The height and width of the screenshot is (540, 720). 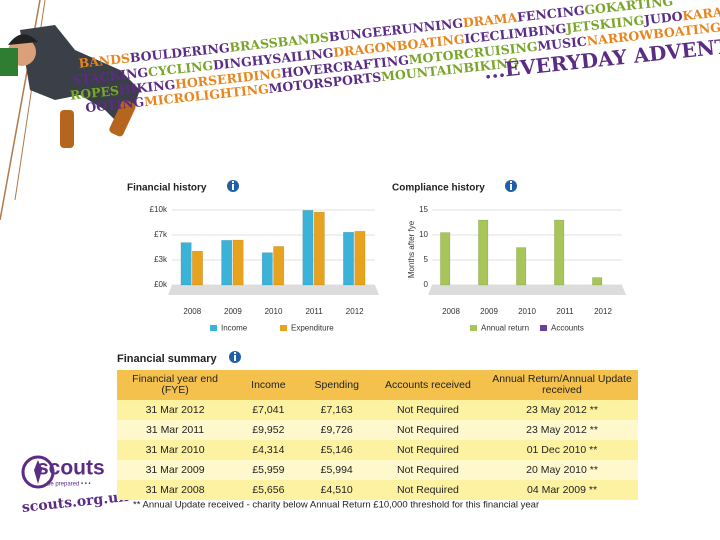 I want to click on logo-motto: be prepared • • •, so click(x=69, y=485).